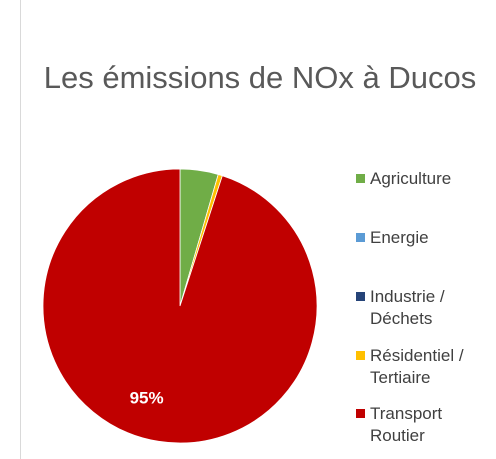 The image size is (496, 459). What do you see at coordinates (407, 307) in the screenshot?
I see `legend-label: Industrie / Déchets` at bounding box center [407, 307].